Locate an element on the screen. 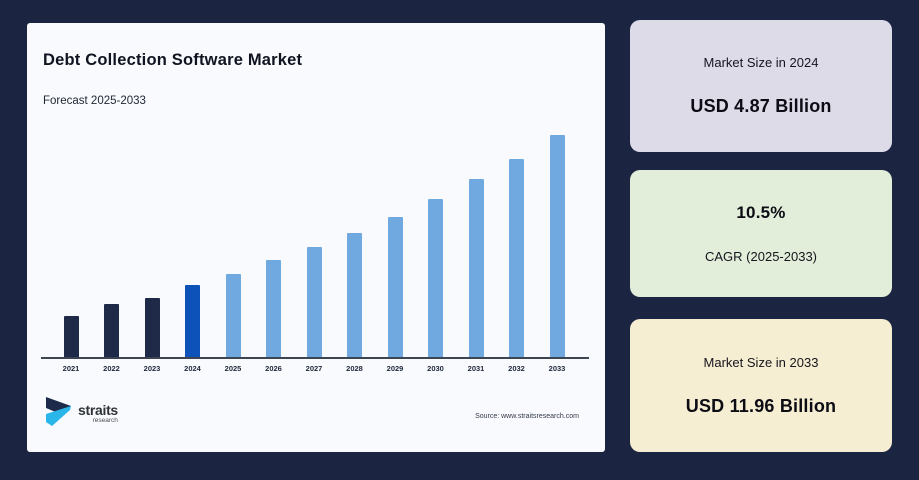 Image resolution: width=919 pixels, height=480 pixels. bar-2033 is located at coordinates (557, 246).